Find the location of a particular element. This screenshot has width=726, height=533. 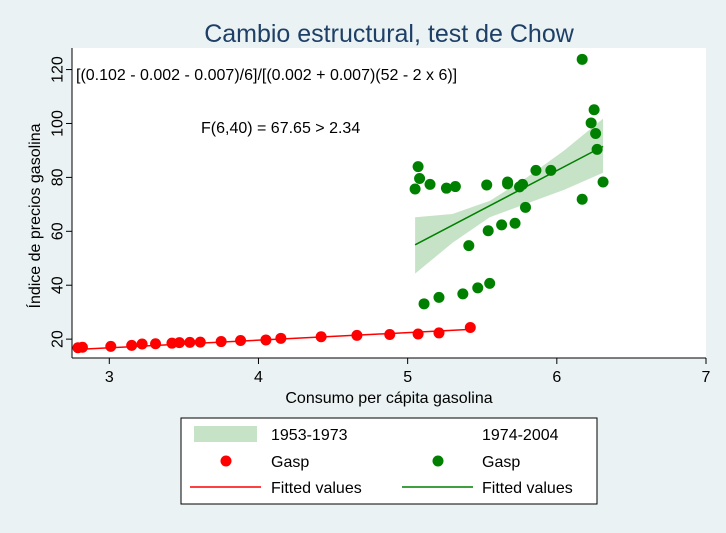

legend-label-0: 1953-1973 is located at coordinates (309, 435).